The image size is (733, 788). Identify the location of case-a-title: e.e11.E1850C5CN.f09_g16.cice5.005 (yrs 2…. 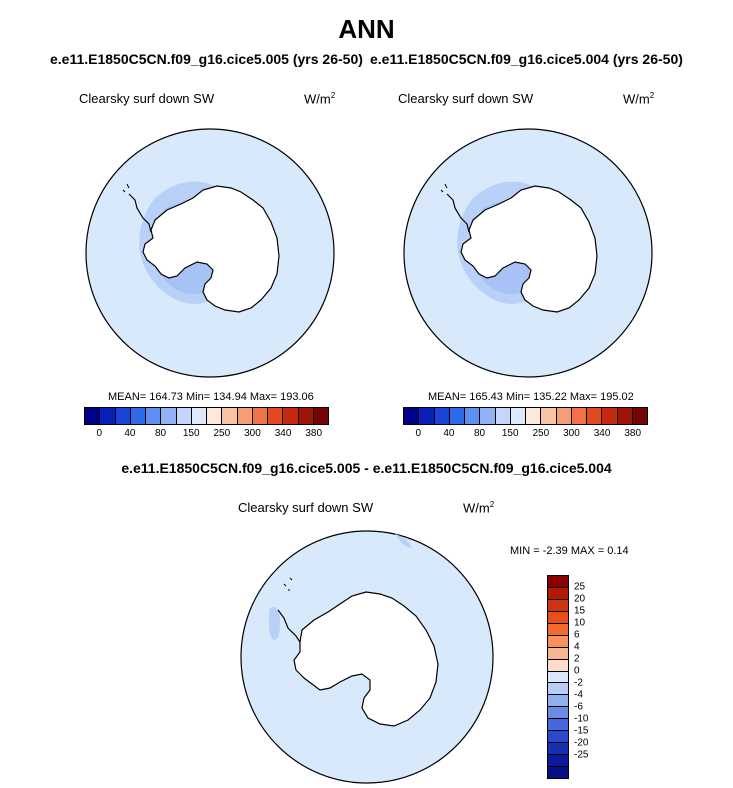
(206, 59).